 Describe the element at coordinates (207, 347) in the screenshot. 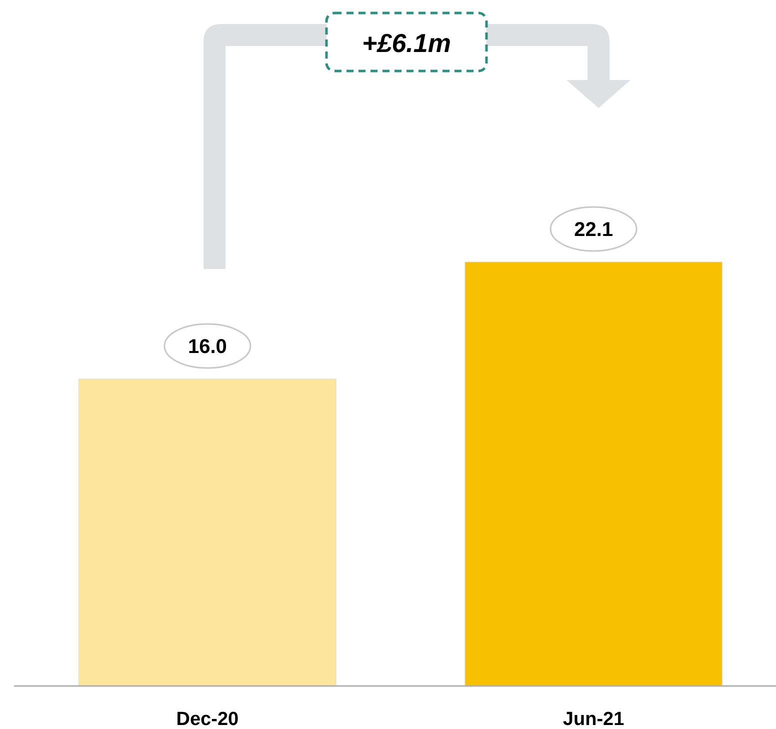

I see `data-label: 16.0` at that location.